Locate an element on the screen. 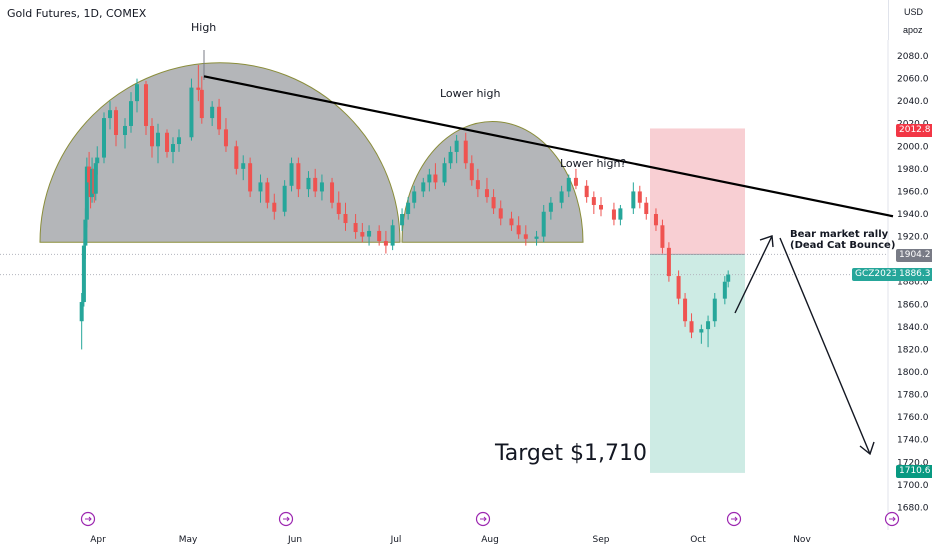 The image size is (932, 555). scale-mode-label: apoz is located at coordinates (913, 30).